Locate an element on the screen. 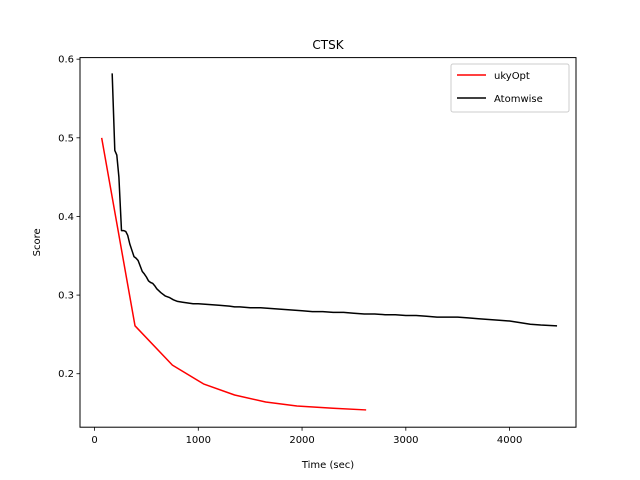 The height and width of the screenshot is (480, 640). x-tick-label: 1000 is located at coordinates (198, 440).